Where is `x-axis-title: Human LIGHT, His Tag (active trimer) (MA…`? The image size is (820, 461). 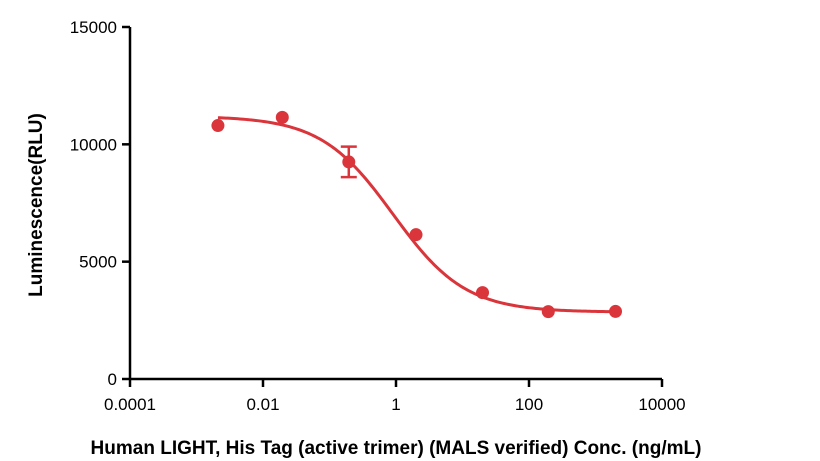 x-axis-title: Human LIGHT, His Tag (active trimer) (MA… is located at coordinates (396, 448).